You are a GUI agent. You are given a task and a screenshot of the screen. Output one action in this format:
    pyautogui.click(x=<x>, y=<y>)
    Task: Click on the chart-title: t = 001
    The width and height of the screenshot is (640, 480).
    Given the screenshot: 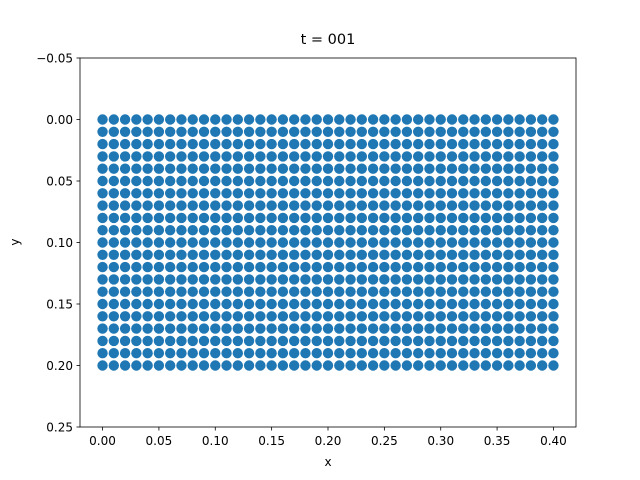 What is the action you would take?
    pyautogui.click(x=328, y=40)
    